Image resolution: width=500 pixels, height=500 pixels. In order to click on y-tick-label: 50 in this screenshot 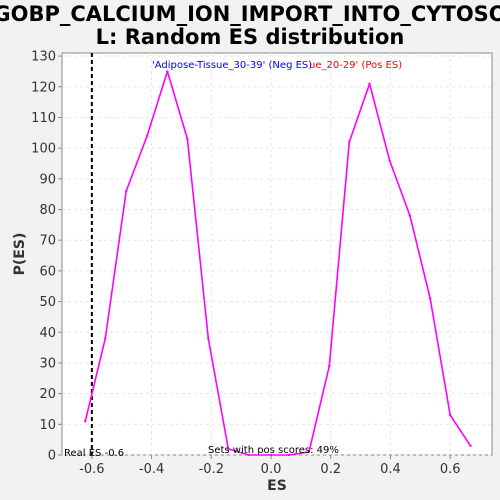, I will do `click(47, 302)`.